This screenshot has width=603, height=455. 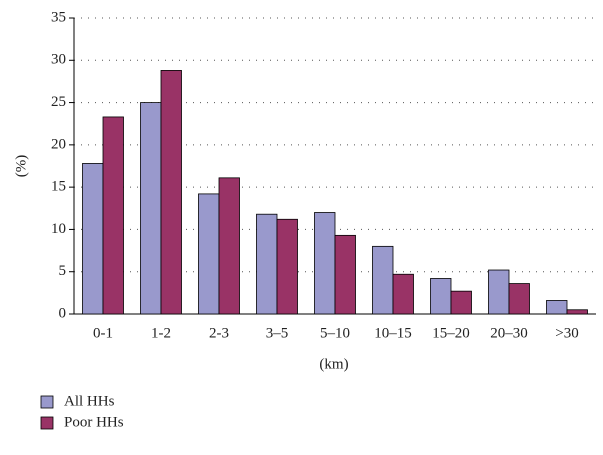 I want to click on x-tick-label: 1-2, so click(x=161, y=333).